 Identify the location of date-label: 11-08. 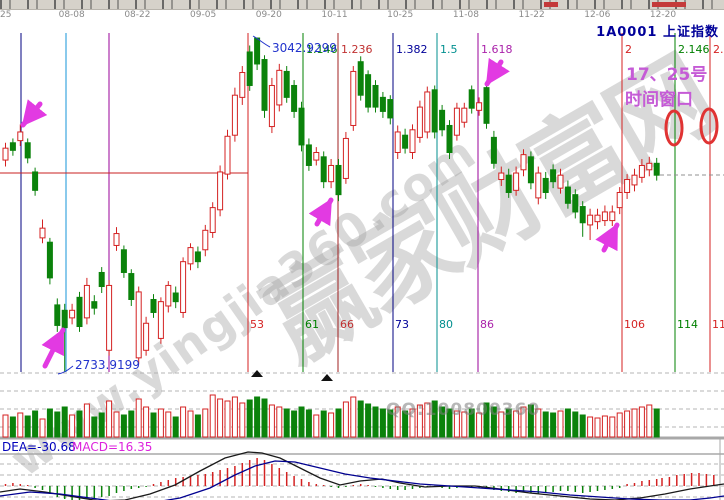
(465, 15).